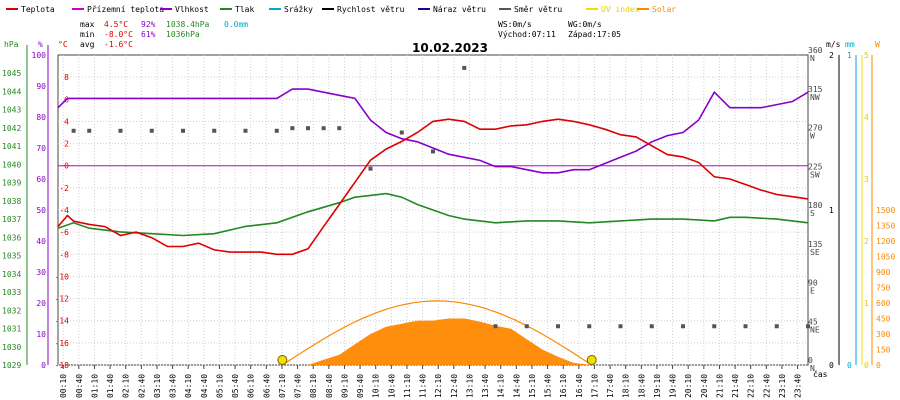  Describe the element at coordinates (66, 144) in the screenshot. I see `temperature-tick-10: 2` at that location.